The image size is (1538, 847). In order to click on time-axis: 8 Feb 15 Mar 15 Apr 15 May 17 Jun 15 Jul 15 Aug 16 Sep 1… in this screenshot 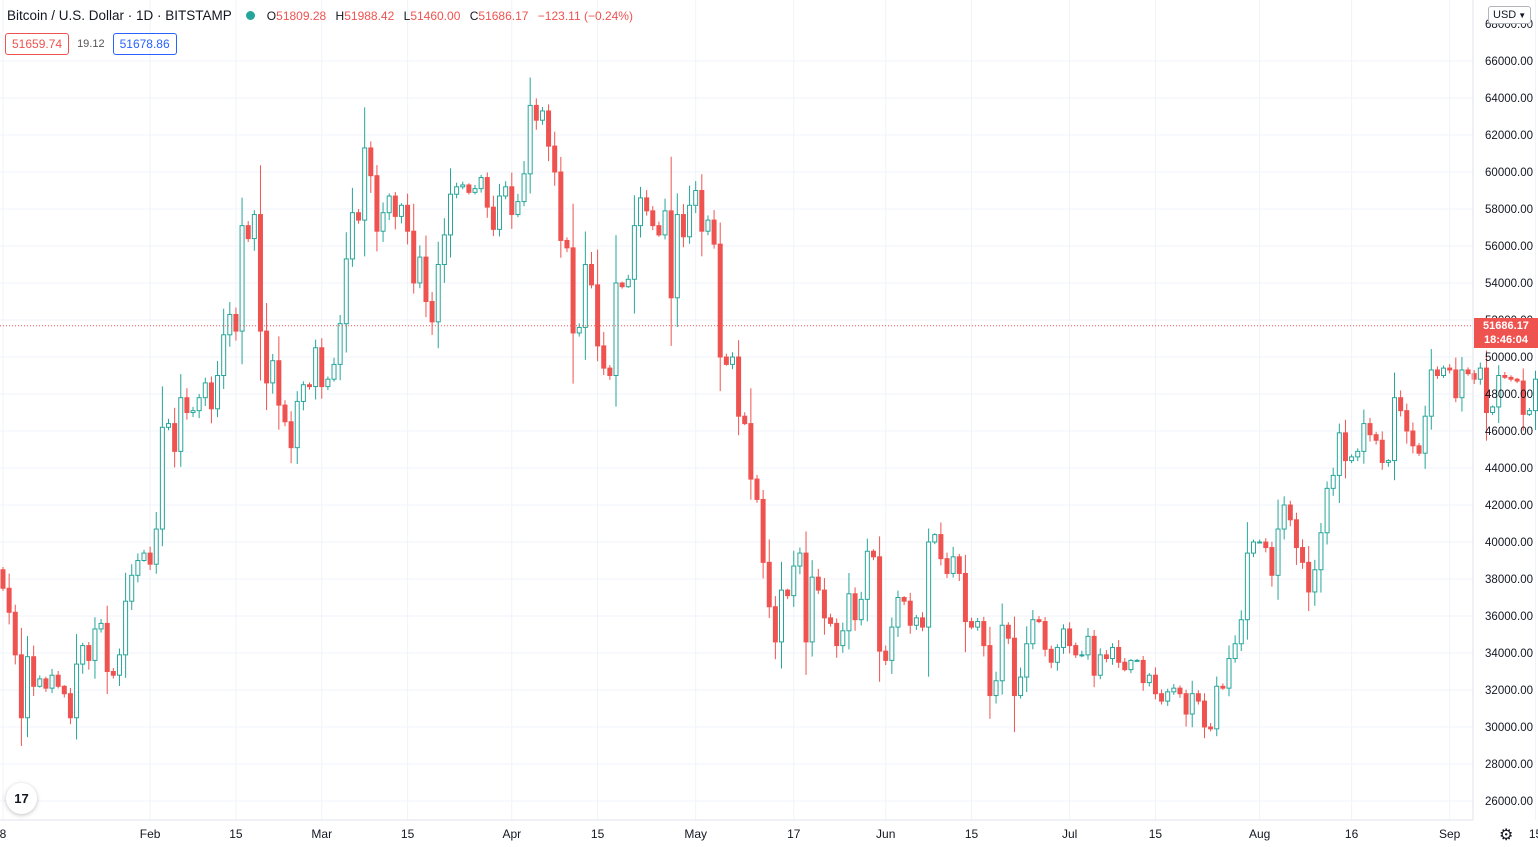, I will do `click(769, 834)`.